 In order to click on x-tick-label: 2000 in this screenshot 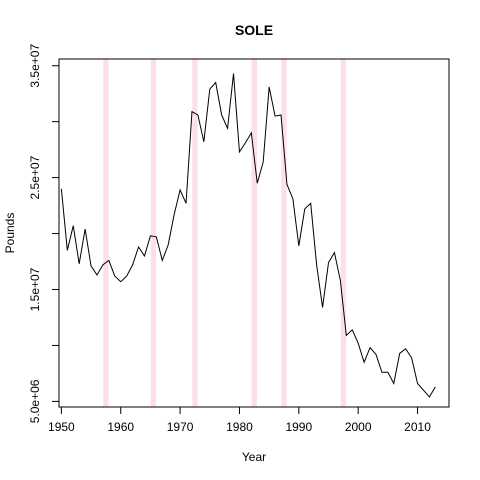, I will do `click(358, 427)`.